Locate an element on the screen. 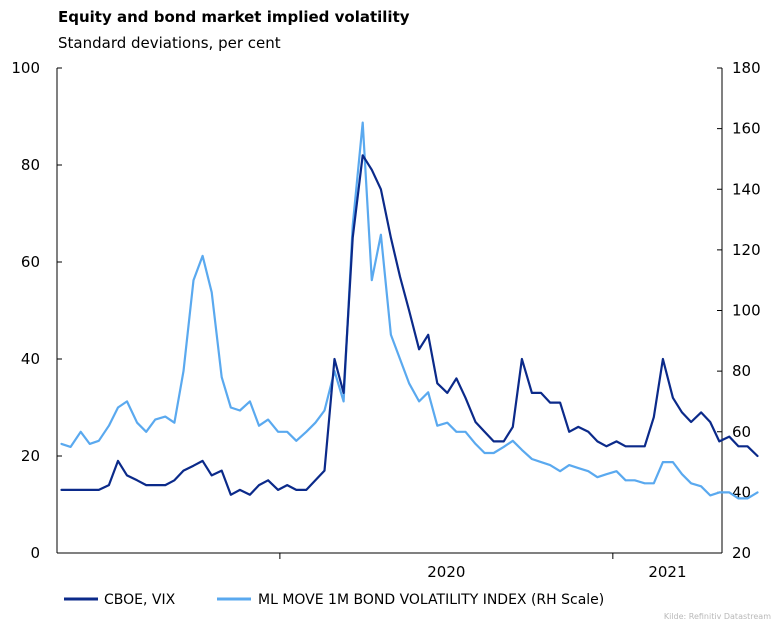 This screenshot has height=623, width=775. left-tick-label: 80 is located at coordinates (30, 165).